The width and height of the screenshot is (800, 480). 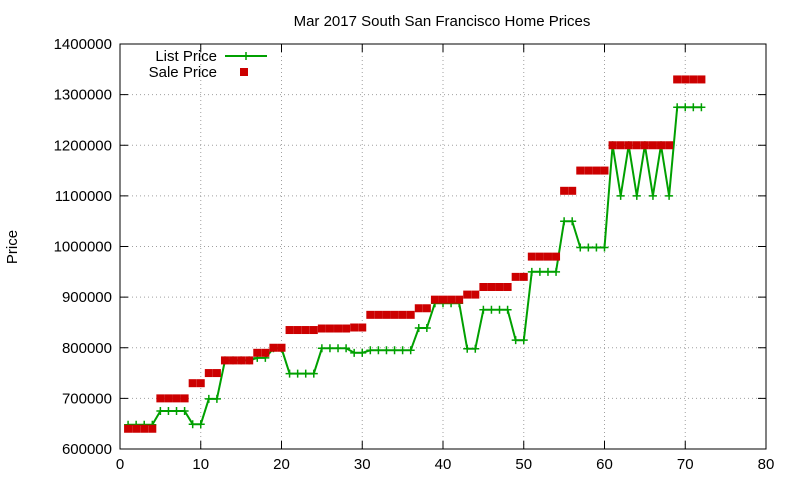 What do you see at coordinates (83, 145) in the screenshot?
I see `y-tick-label: 1200000` at bounding box center [83, 145].